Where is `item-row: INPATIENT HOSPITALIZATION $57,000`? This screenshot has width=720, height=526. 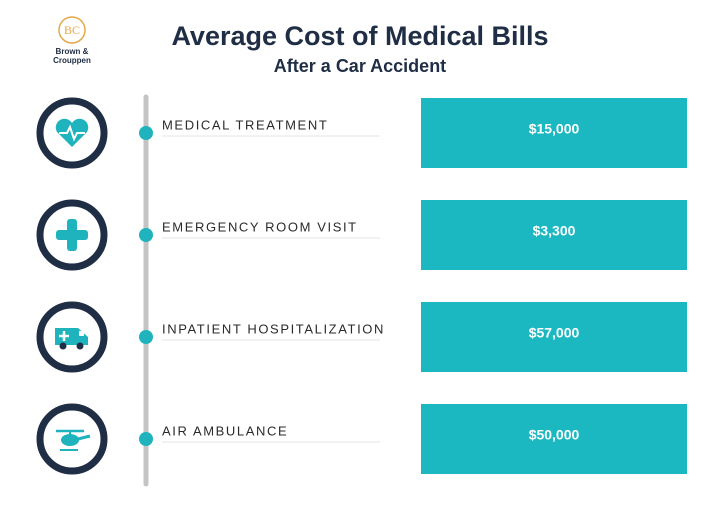 item-row: INPATIENT HOSPITALIZATION $57,000 is located at coordinates (361, 337).